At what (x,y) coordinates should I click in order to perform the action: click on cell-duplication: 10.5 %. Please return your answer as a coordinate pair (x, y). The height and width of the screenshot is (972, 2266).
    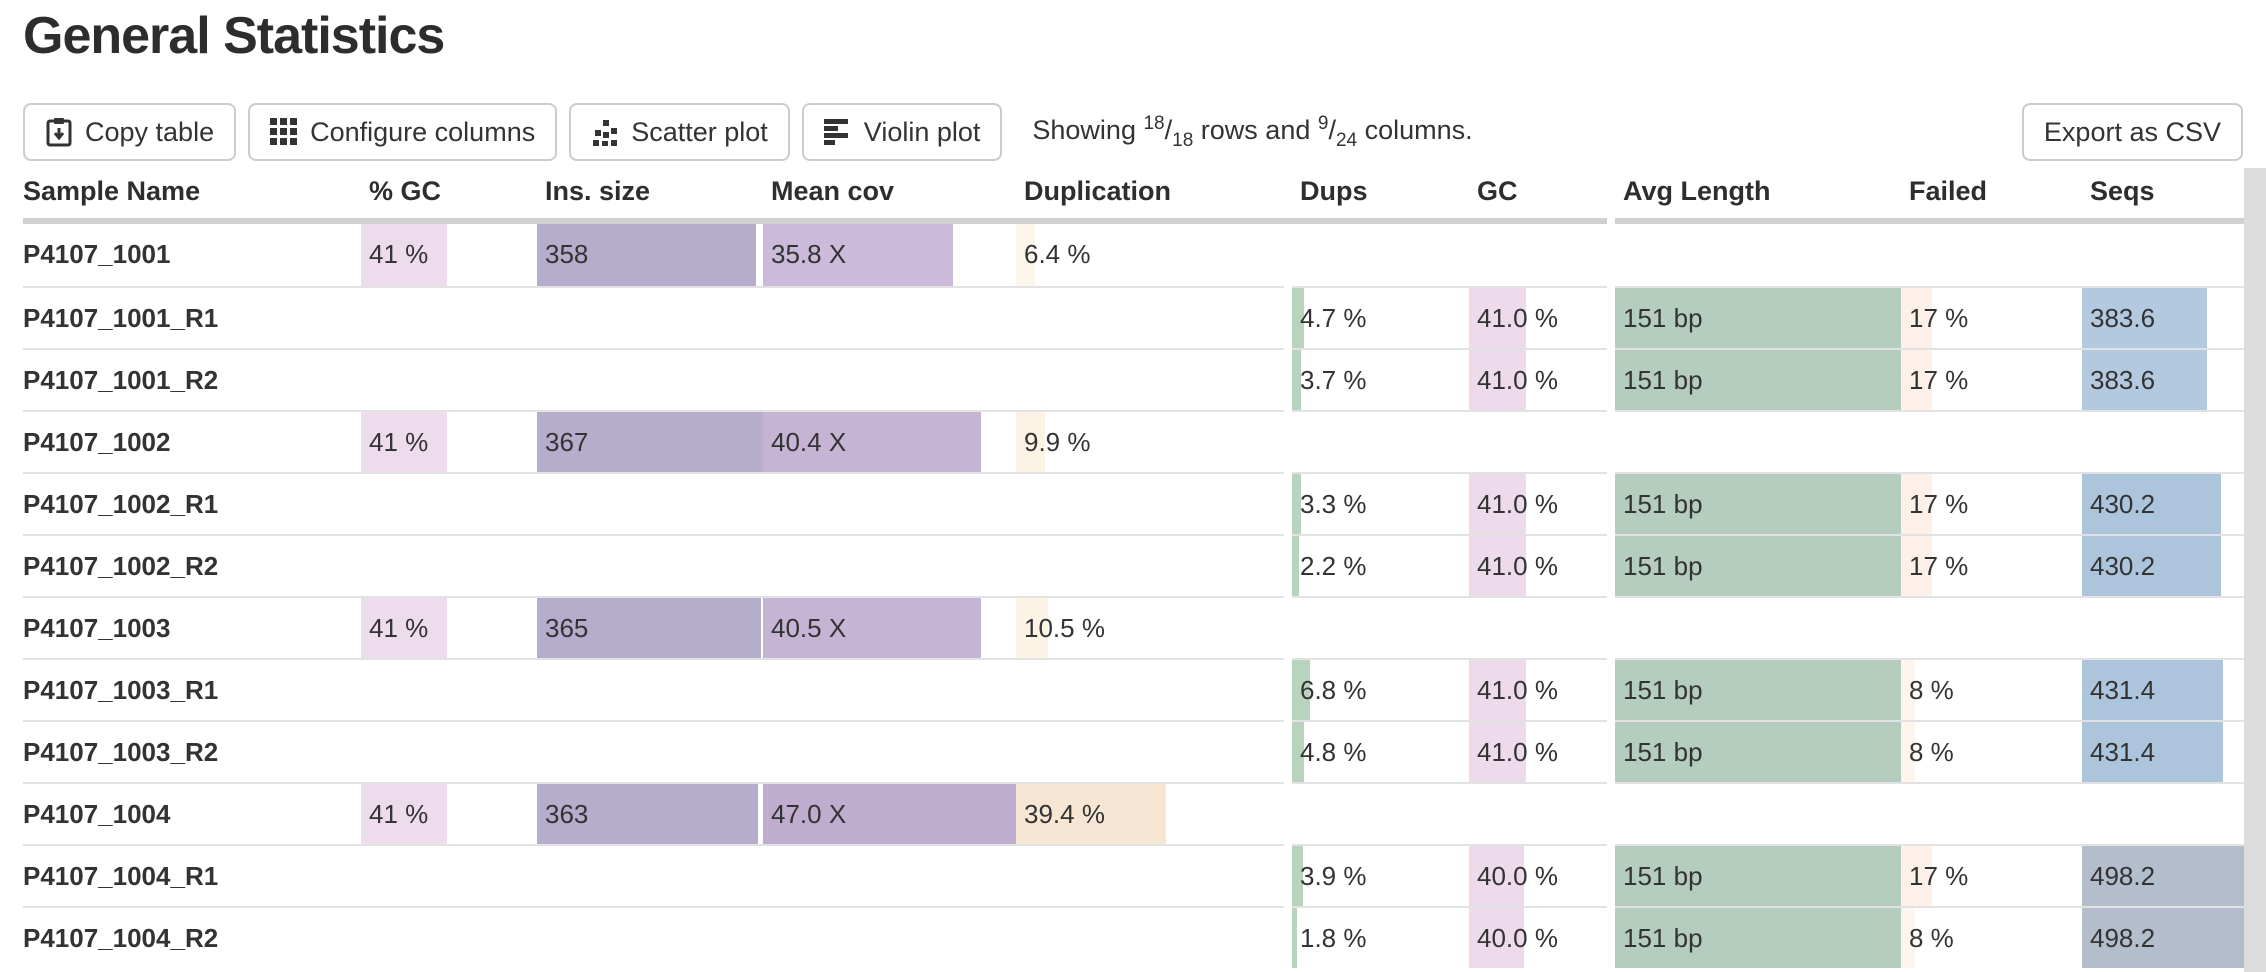
    Looking at the image, I should click on (1150, 627).